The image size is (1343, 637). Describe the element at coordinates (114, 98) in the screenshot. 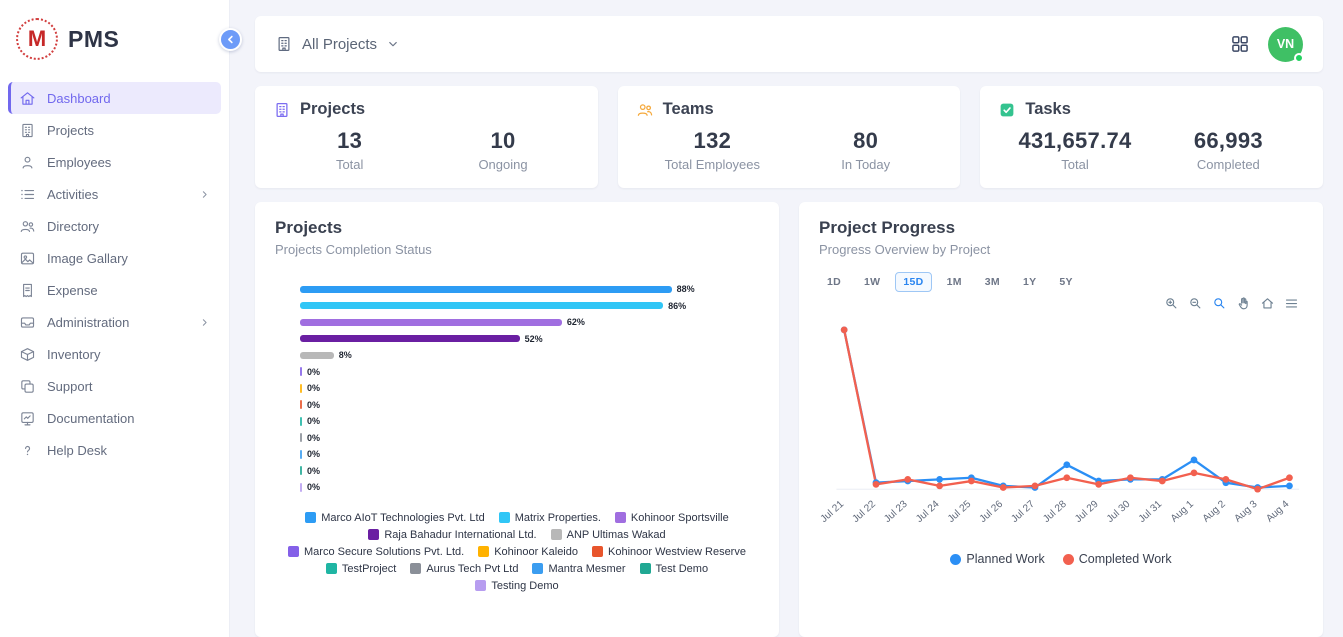

I see `sidebar-item-dashboard: Dashboard` at that location.